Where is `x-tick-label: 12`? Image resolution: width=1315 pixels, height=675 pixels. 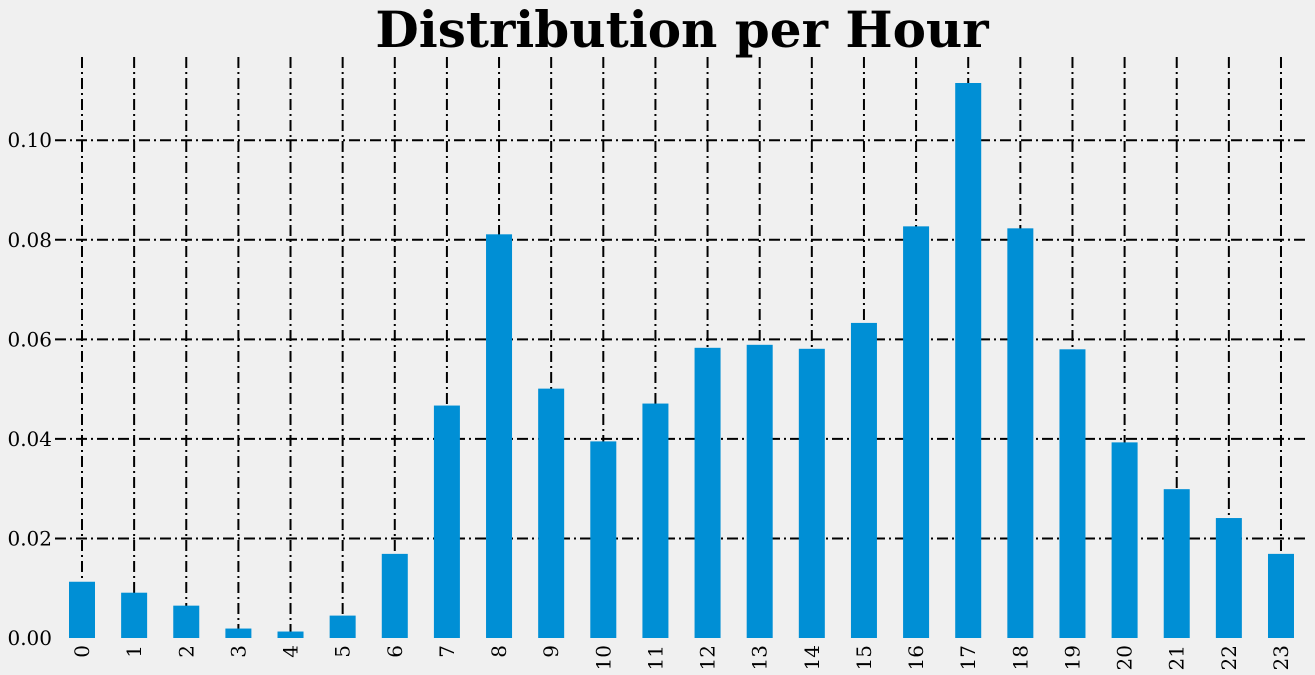 x-tick-label: 12 is located at coordinates (708, 657).